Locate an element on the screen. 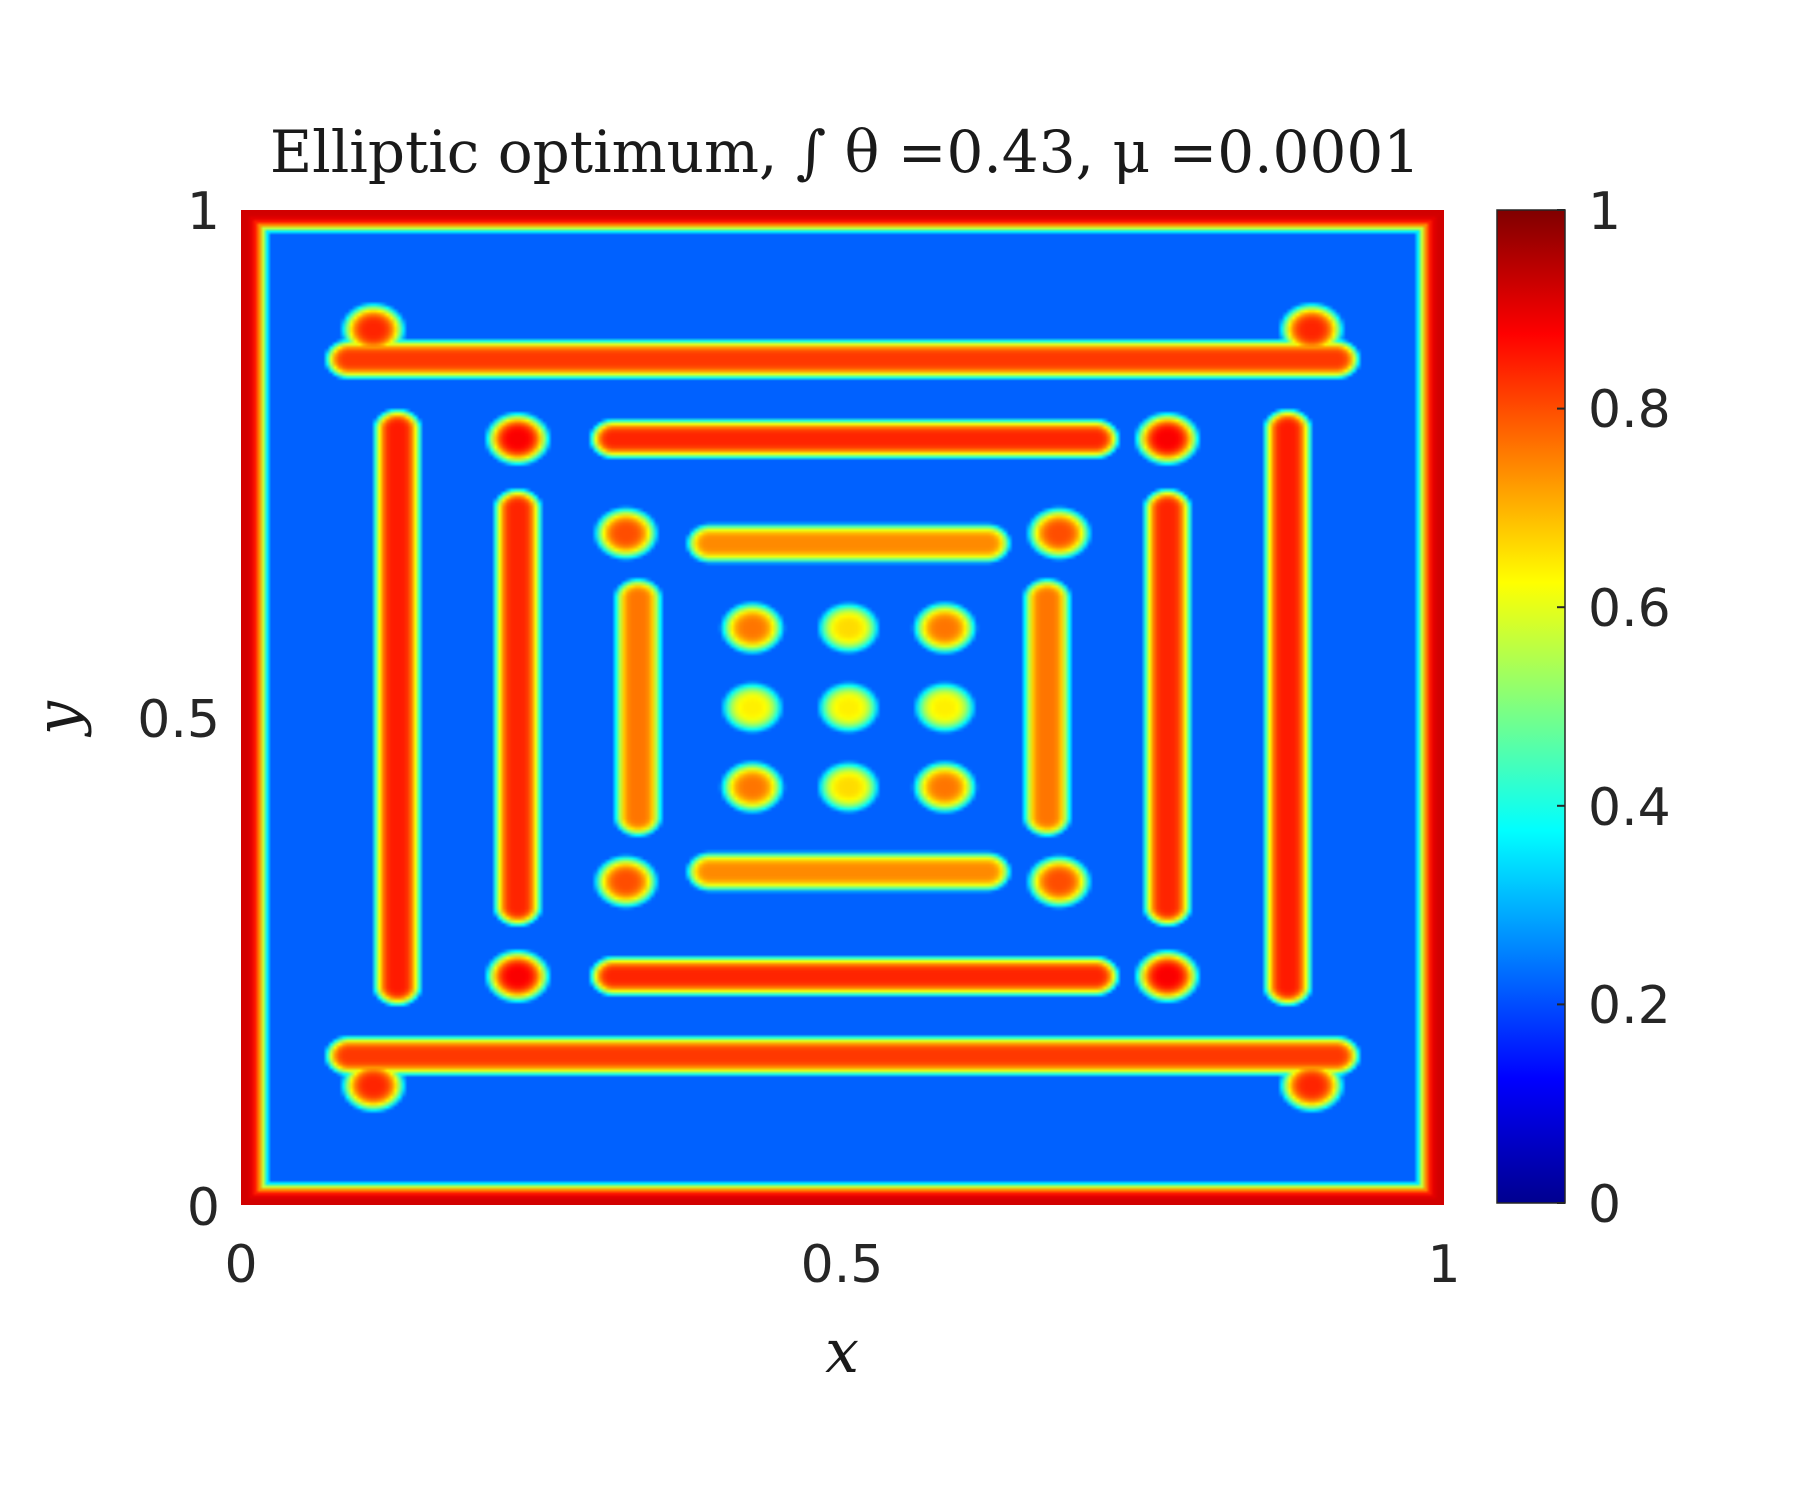 The image size is (1801, 1500). y-tick-label: 0.5 is located at coordinates (178, 720).